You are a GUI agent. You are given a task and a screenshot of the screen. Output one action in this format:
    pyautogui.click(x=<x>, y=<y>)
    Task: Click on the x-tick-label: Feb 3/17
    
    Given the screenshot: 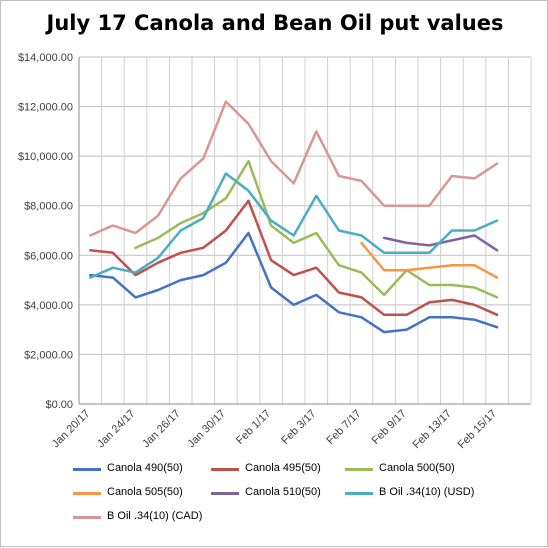 What is the action you would take?
    pyautogui.click(x=298, y=427)
    